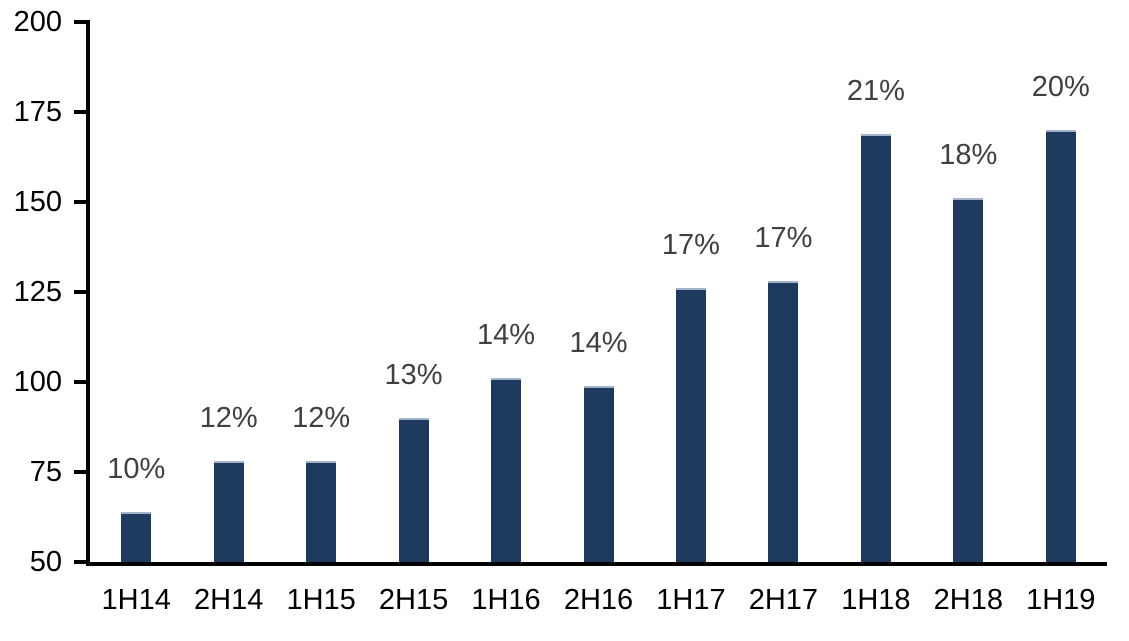 The width and height of the screenshot is (1129, 641). I want to click on x-axis-tick-label-2H18: 2H18, so click(968, 600).